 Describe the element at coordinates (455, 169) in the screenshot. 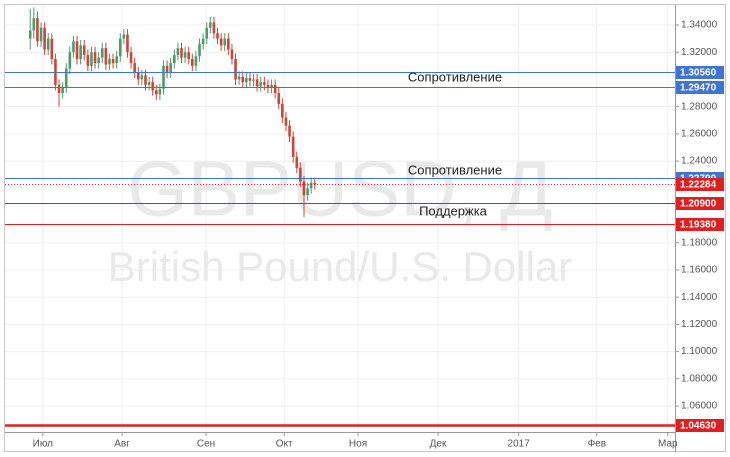

I see `annotation: Сопротивление` at that location.